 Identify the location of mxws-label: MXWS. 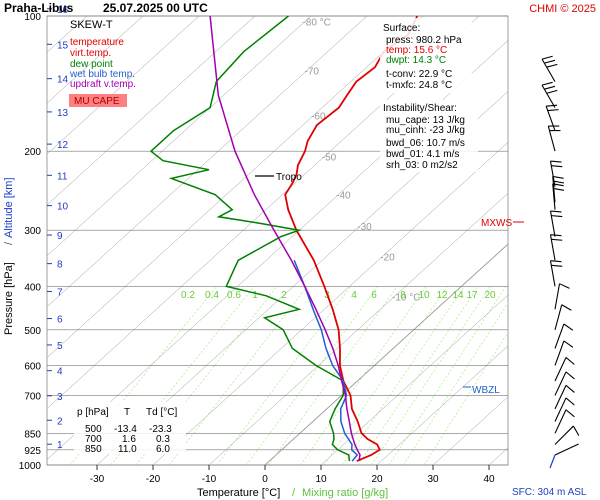
(496, 223).